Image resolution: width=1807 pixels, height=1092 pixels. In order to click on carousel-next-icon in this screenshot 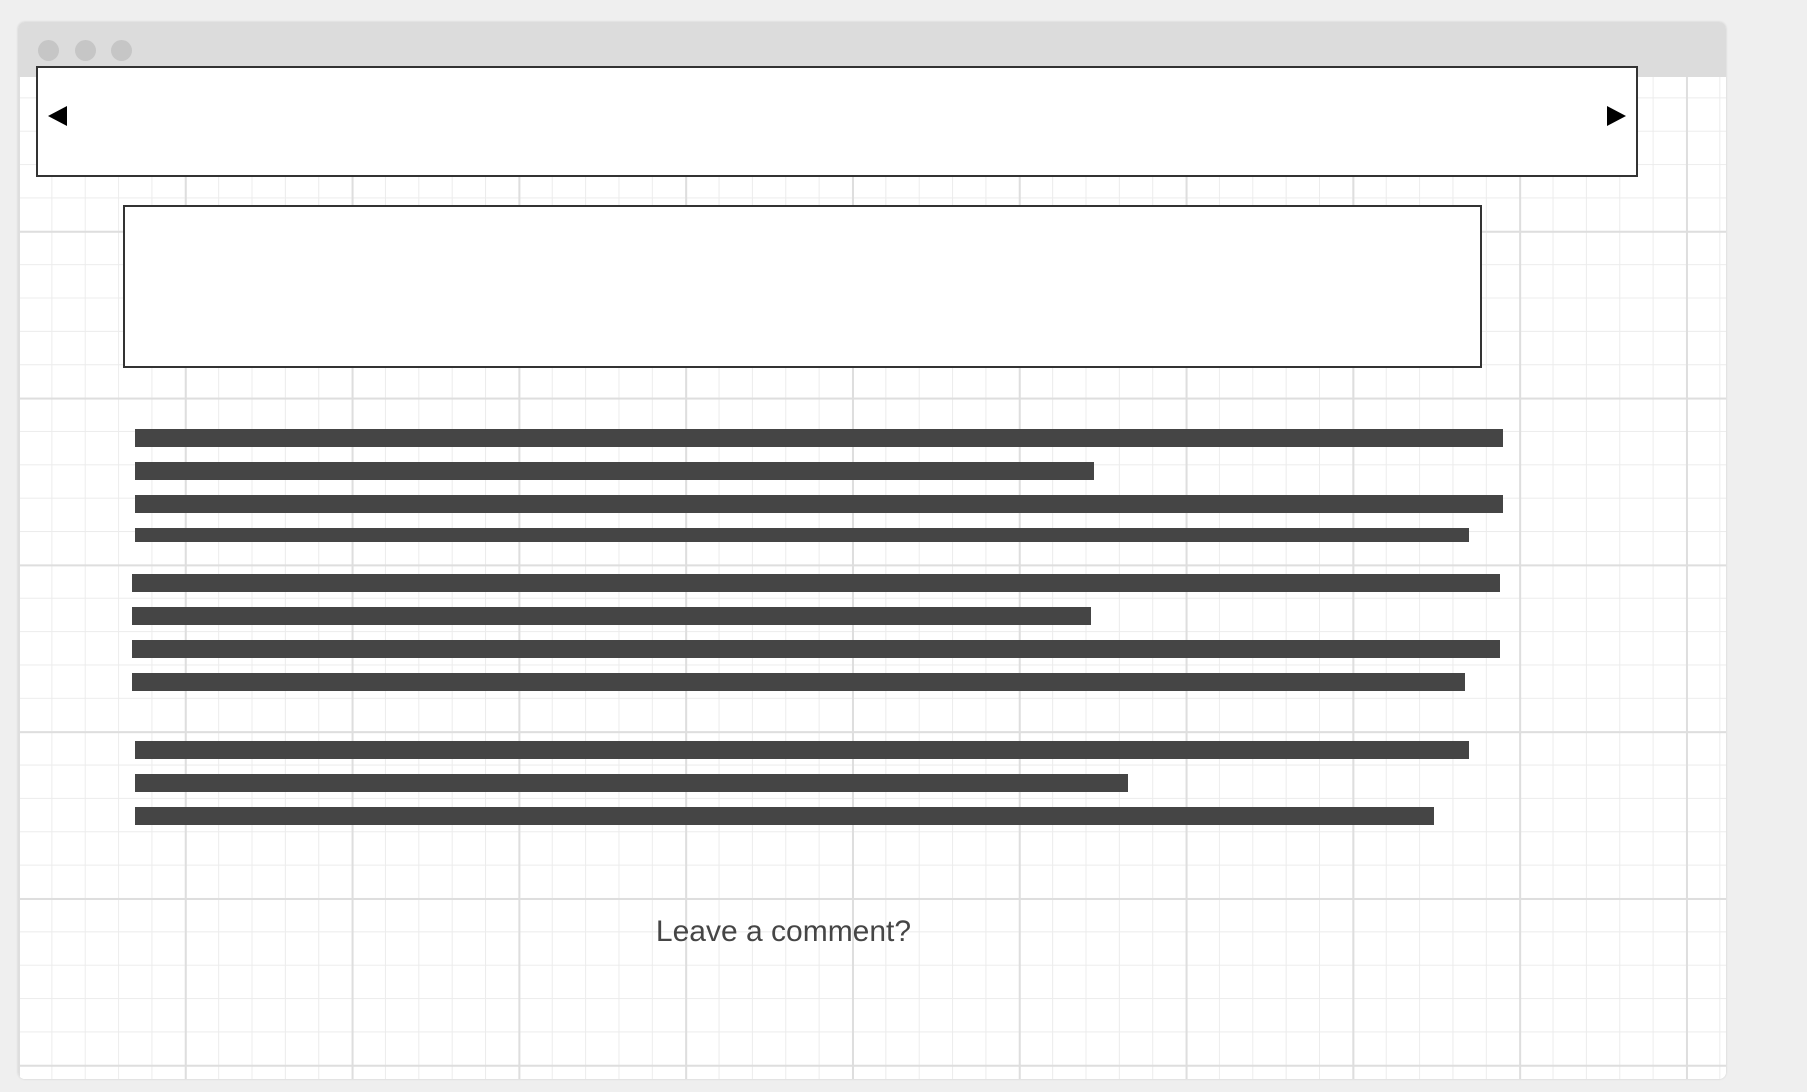, I will do `click(1616, 116)`.